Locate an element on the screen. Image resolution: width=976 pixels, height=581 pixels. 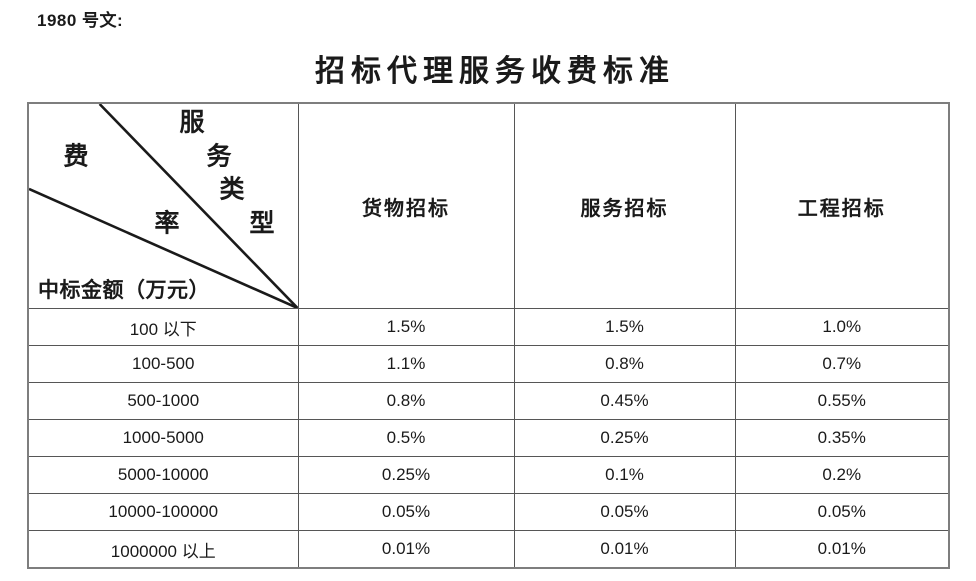
diagonal-line-upper is located at coordinates (198, 206).